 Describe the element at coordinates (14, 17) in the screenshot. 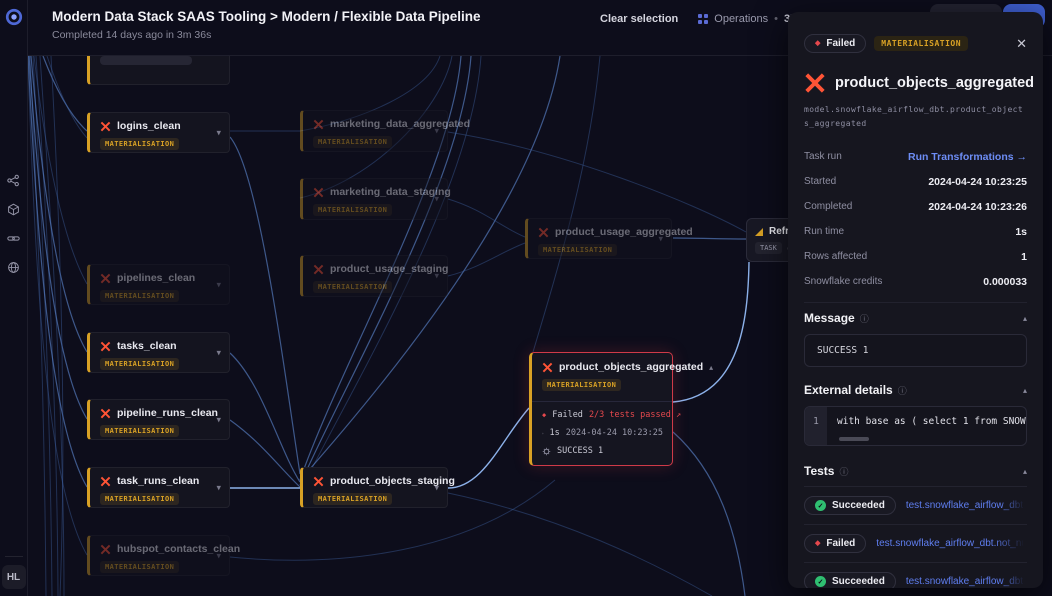

I see `app-logo` at that location.